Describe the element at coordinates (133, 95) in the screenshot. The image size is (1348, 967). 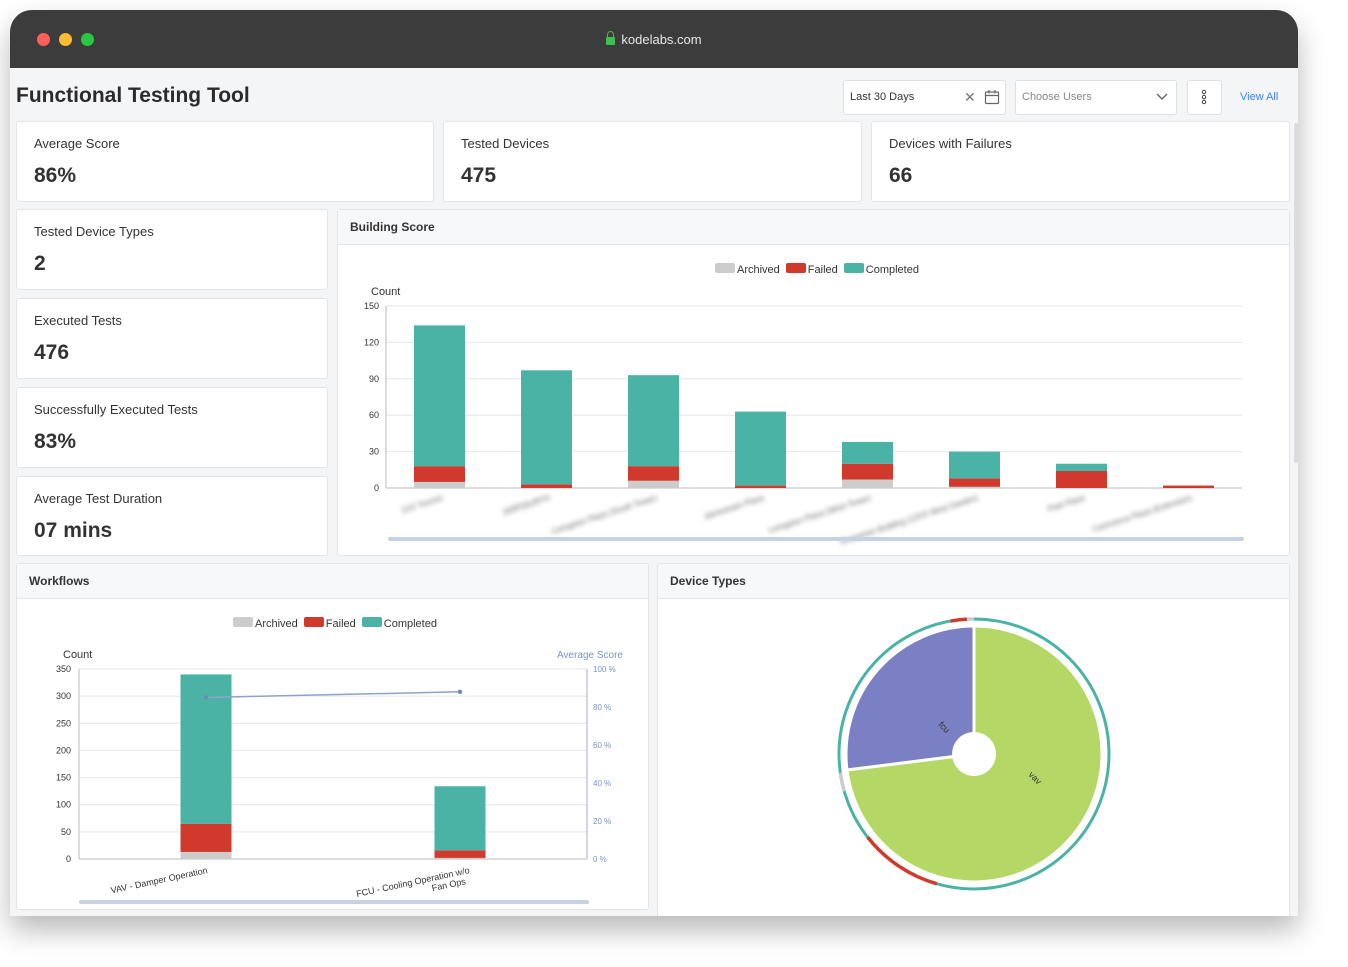
I see `page-title: Functional Testing Tool` at that location.